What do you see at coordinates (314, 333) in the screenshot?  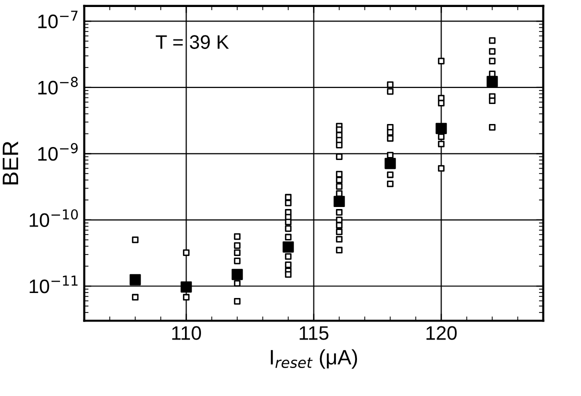 I see `x-tick-label: 115` at bounding box center [314, 333].